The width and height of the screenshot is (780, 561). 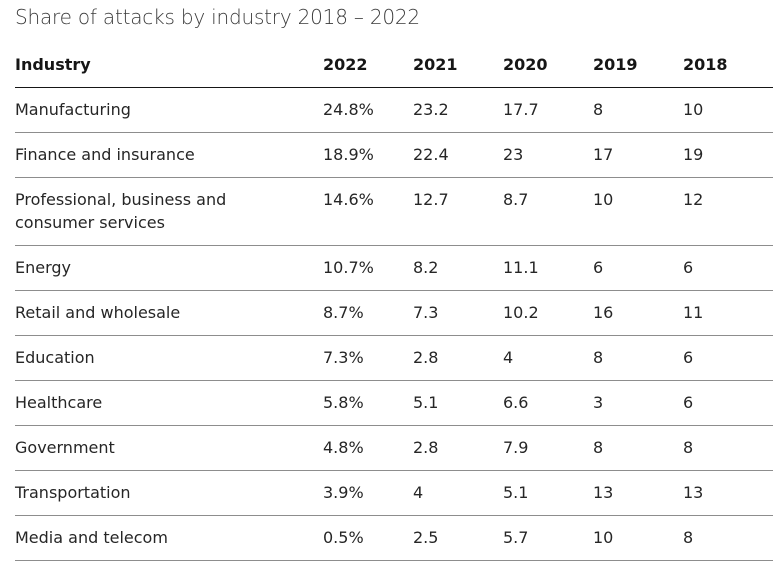 I want to click on header-row: Industry 2022 2021 2020 2019 2018, so click(x=394, y=65).